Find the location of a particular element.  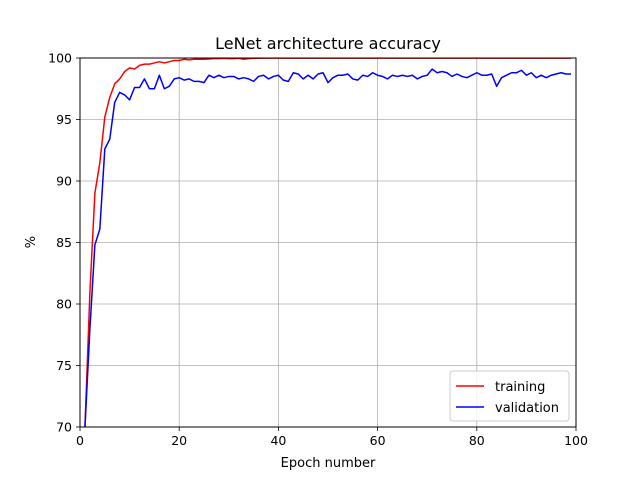

y-tick-label: 100 is located at coordinates (60, 58).